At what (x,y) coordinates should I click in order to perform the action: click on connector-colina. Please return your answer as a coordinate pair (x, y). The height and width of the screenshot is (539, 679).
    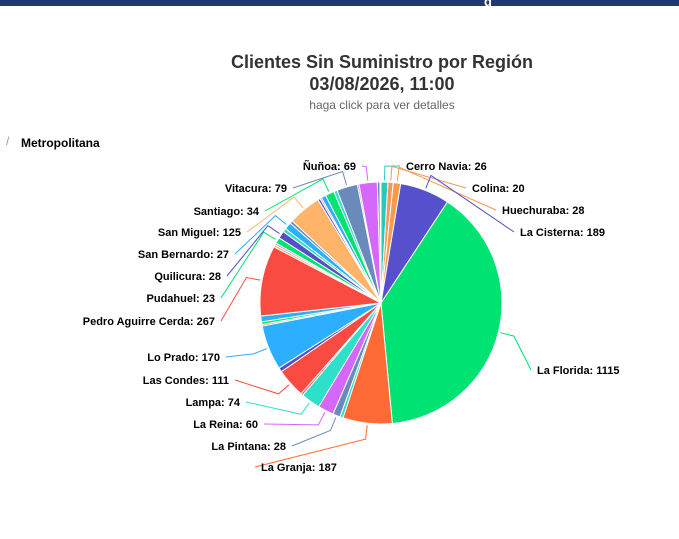
    Looking at the image, I should click on (428, 177).